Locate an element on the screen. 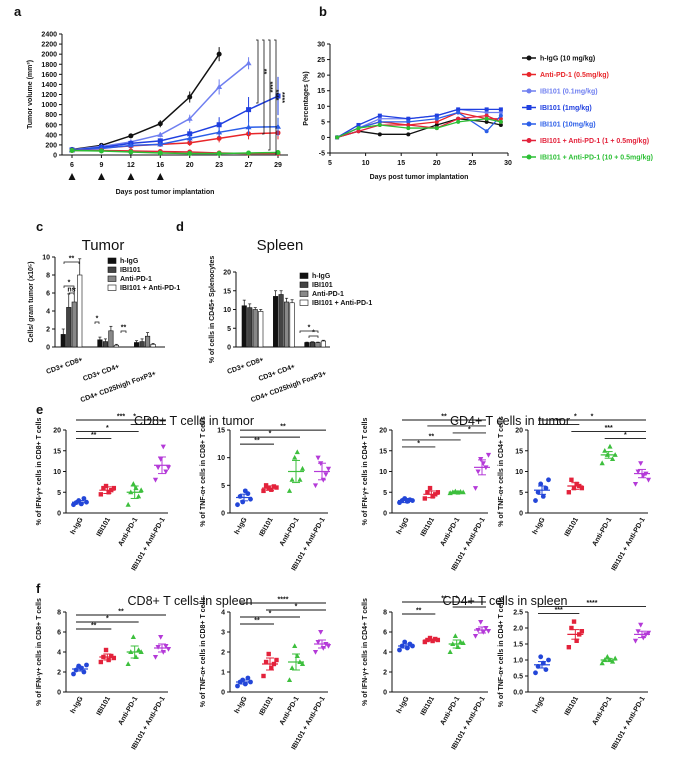 This screenshot has width=690, height=761. legend-label: IBI101 (10mg/kg) is located at coordinates (568, 125).